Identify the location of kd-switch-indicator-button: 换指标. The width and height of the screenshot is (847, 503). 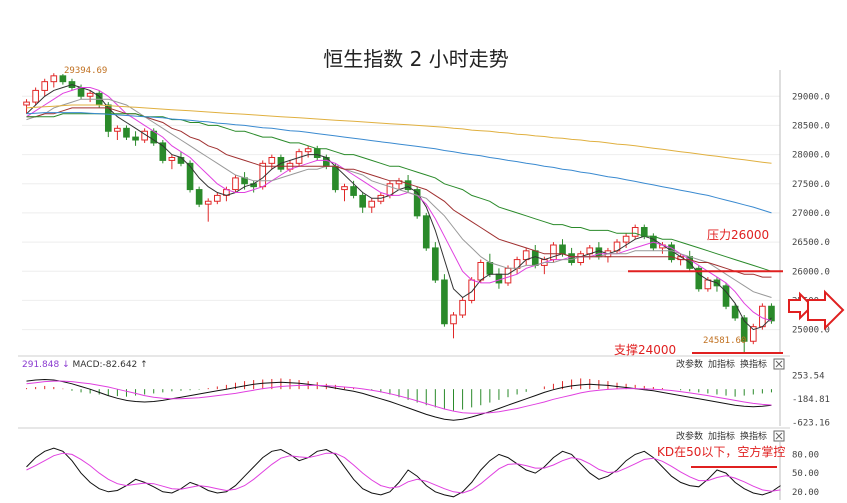
(753, 436).